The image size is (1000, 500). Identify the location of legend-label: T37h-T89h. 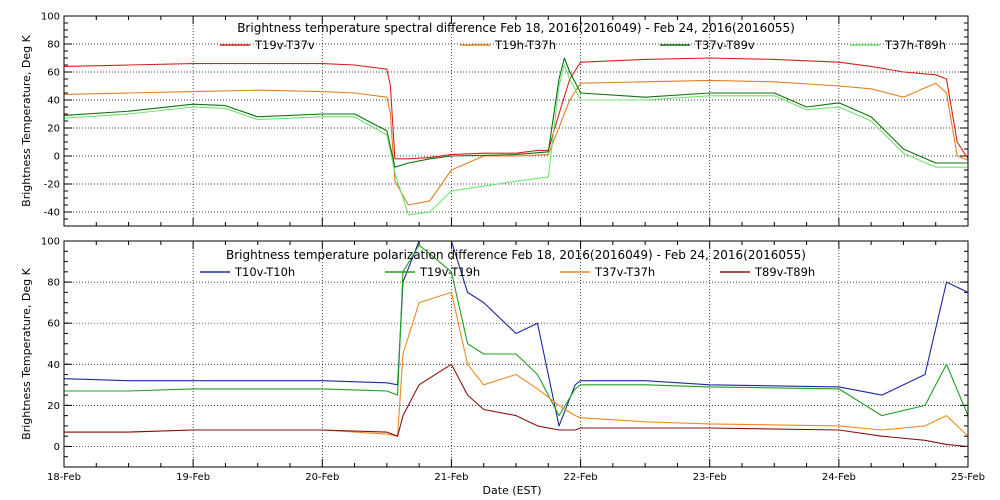
(915, 45).